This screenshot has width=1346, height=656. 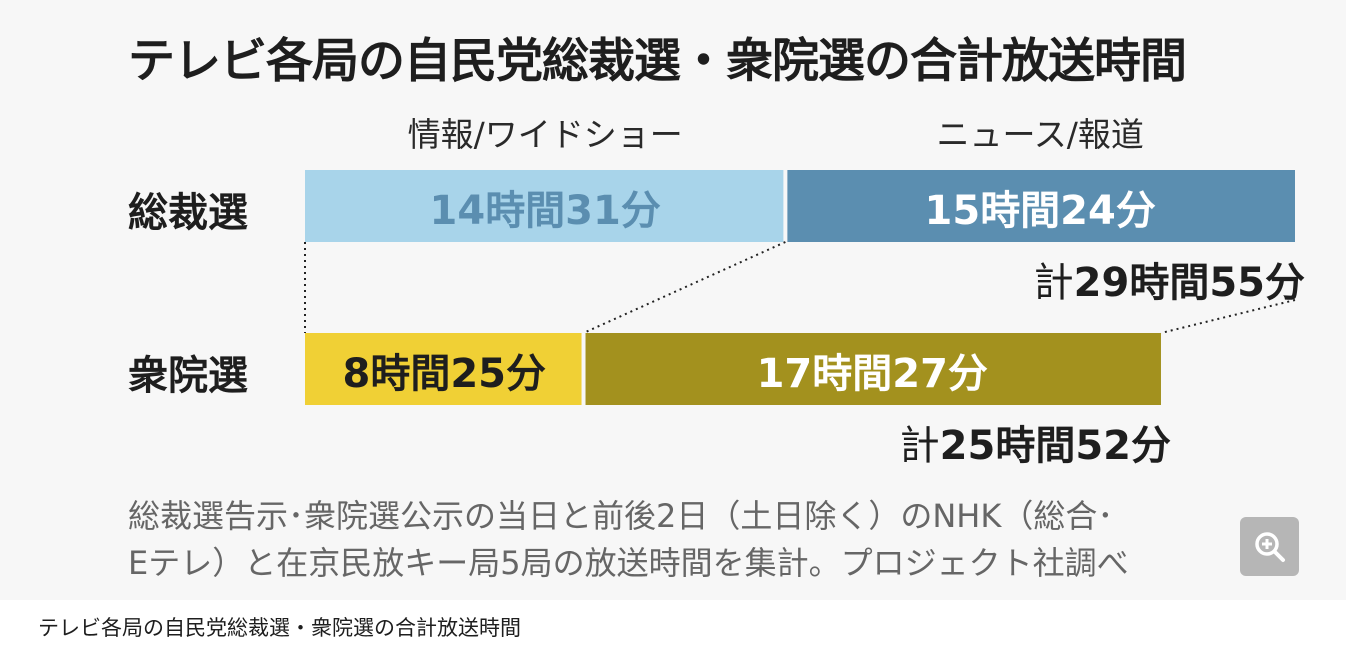 I want to click on source-note-line: Eテレ）と在京民放キー局5局の放送時間を集計。プロジェクト社調べ, so click(x=628, y=563).